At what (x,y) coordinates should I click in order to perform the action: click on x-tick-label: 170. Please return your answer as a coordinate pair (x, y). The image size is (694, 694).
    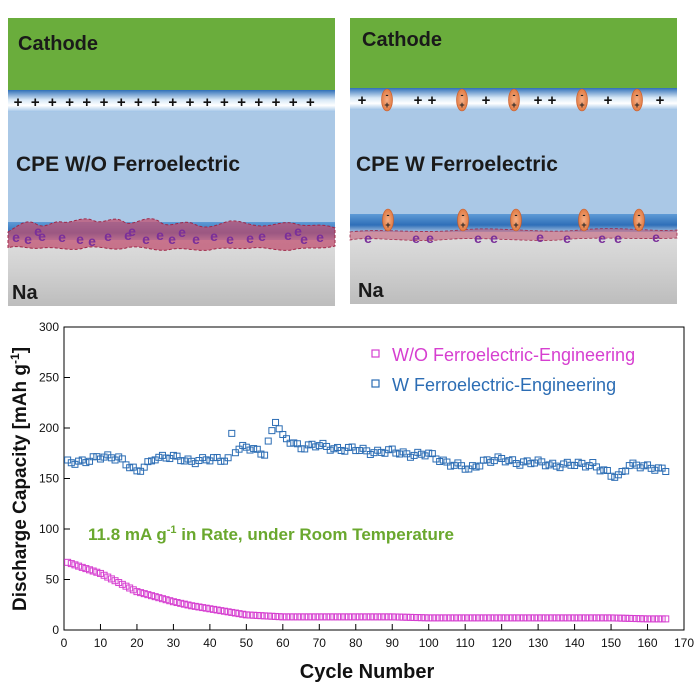
    Looking at the image, I should click on (684, 643).